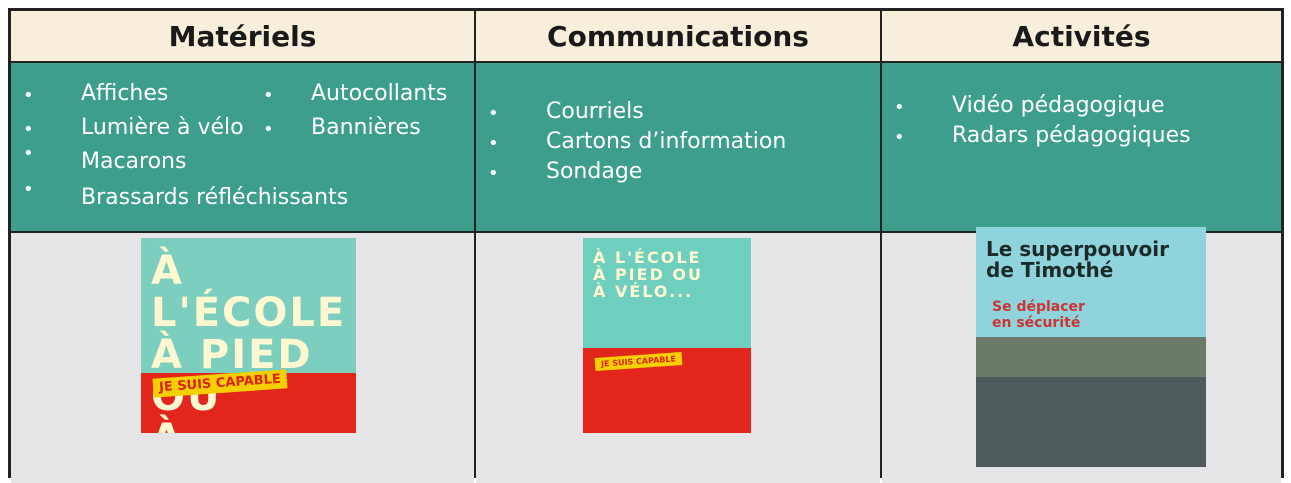 The height and width of the screenshot is (483, 1291). What do you see at coordinates (678, 37) in the screenshot?
I see `column-header: Communications` at bounding box center [678, 37].